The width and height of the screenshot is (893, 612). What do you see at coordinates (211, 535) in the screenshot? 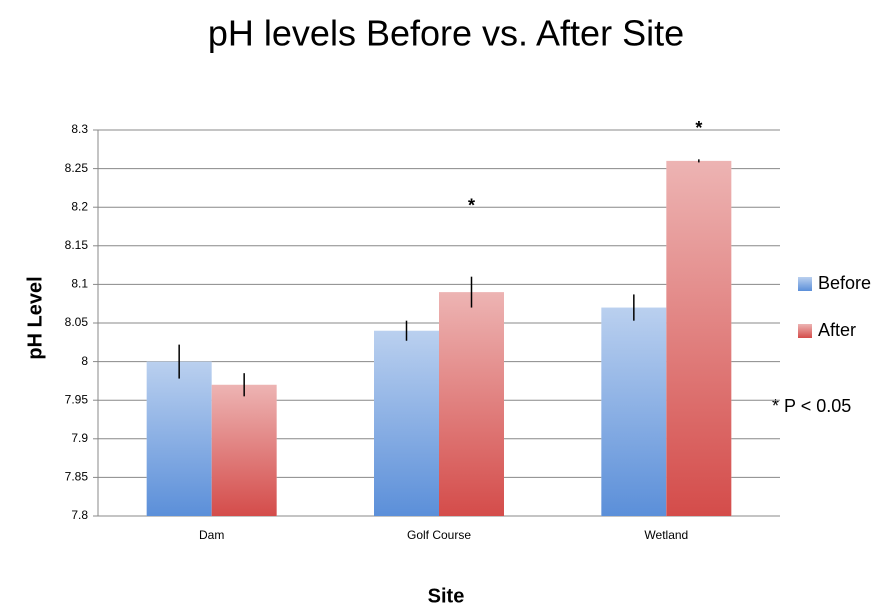
I see `x-tick-label: Dam` at bounding box center [211, 535].